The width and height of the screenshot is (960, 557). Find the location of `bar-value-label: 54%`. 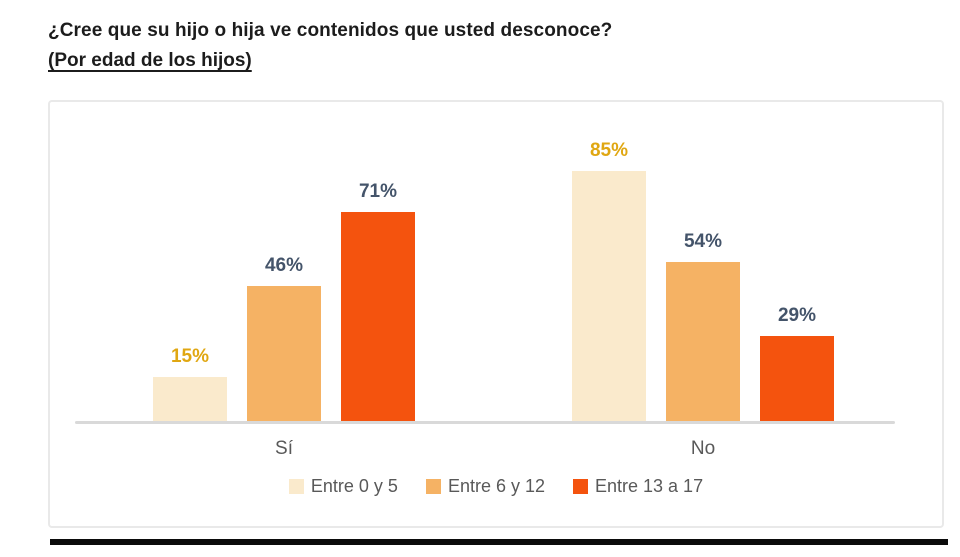

bar-value-label: 54% is located at coordinates (703, 241).